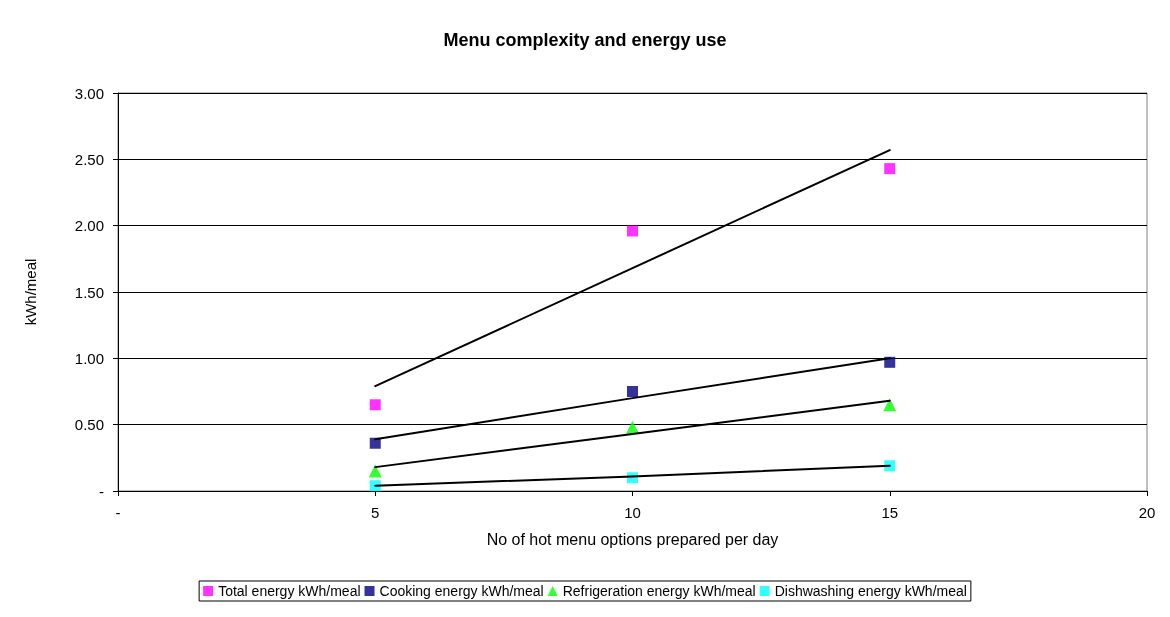  Describe the element at coordinates (659, 591) in the screenshot. I see `legend-label: Refrigeration energy kWh/meal` at that location.